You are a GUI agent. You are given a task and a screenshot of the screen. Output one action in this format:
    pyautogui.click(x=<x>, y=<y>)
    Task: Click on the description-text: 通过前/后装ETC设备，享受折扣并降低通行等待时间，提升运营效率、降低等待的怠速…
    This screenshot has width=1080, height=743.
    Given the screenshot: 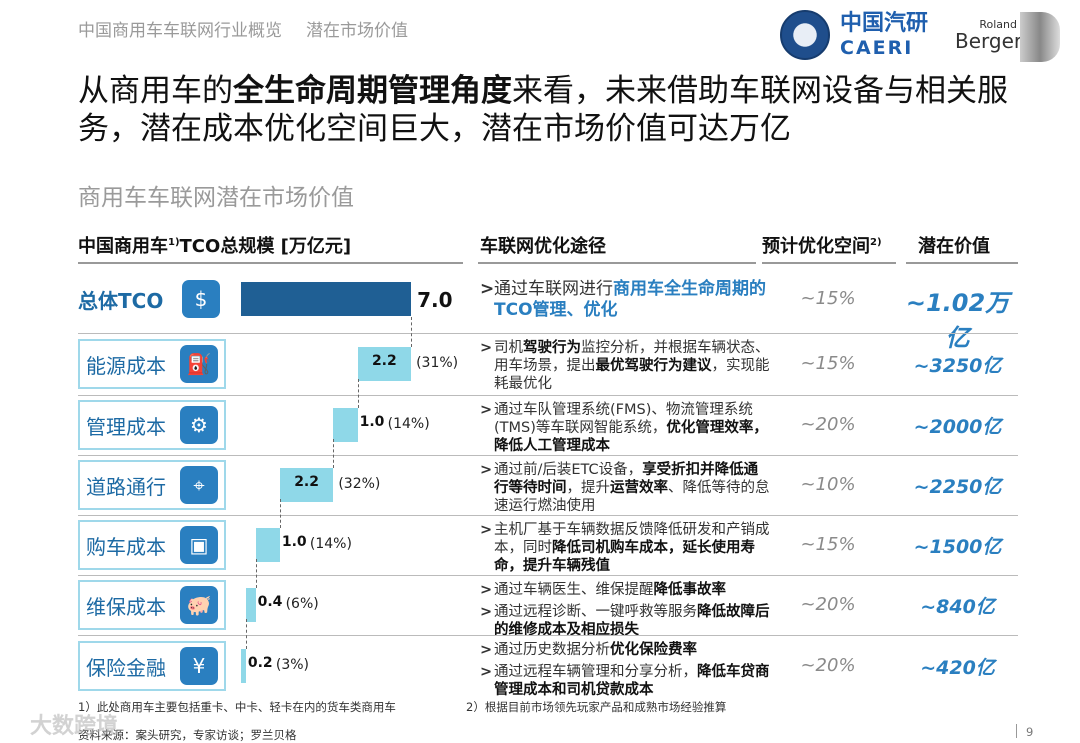 What is the action you would take?
    pyautogui.click(x=632, y=488)
    